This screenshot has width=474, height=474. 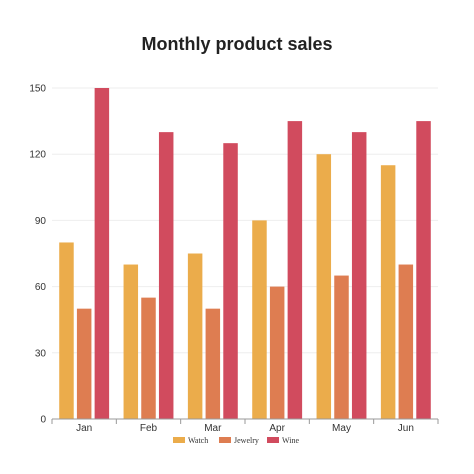 What do you see at coordinates (41, 287) in the screenshot?
I see `y-tick-label: 60` at bounding box center [41, 287].